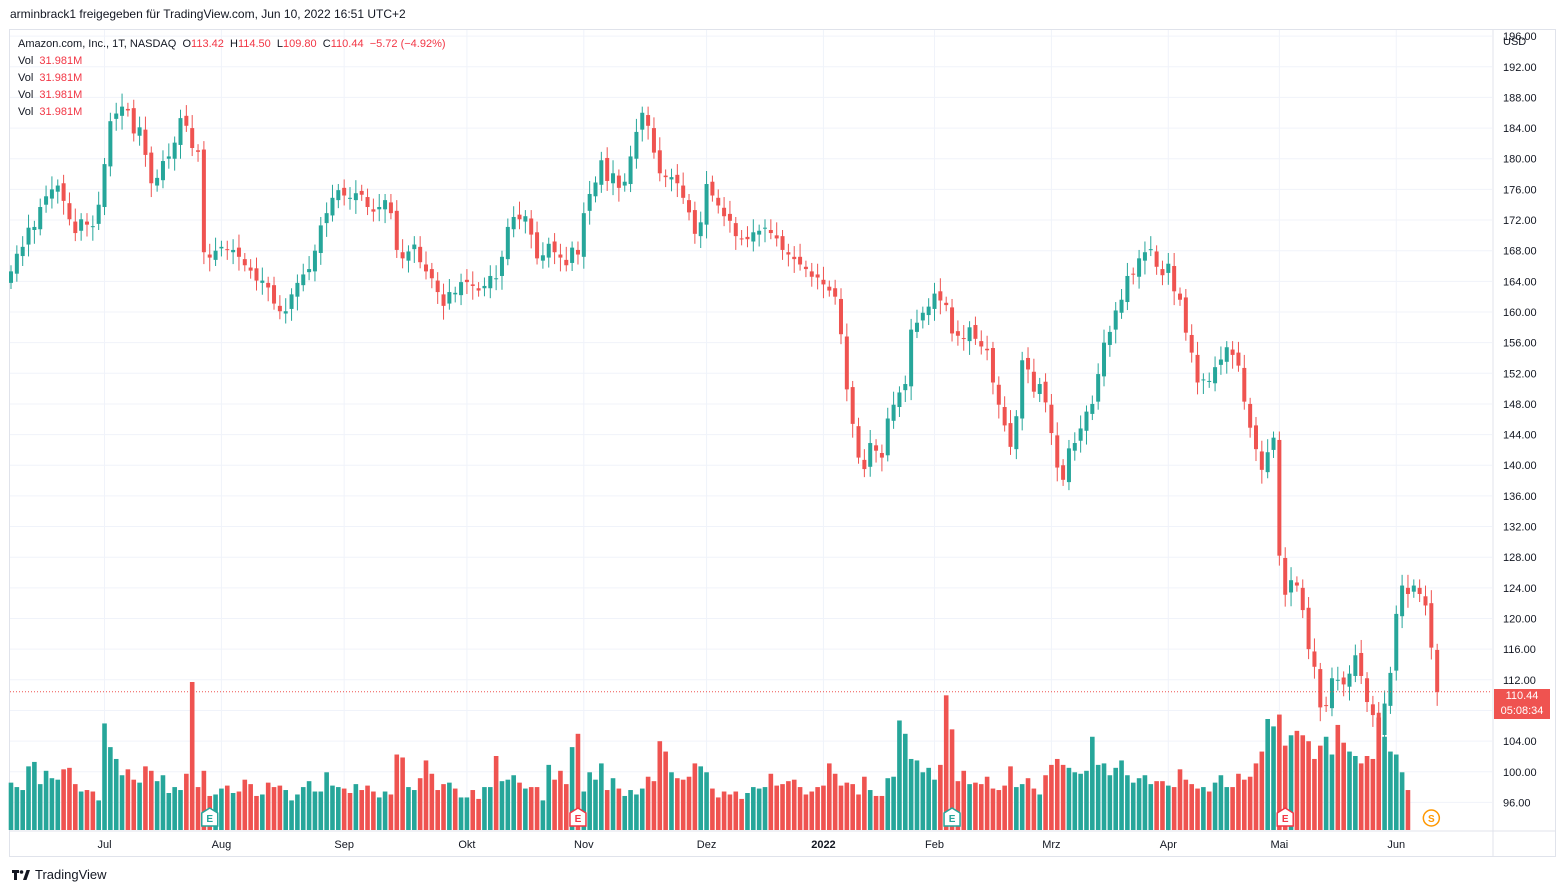 Image resolution: width=1566 pixels, height=893 pixels. What do you see at coordinates (1520, 313) in the screenshot?
I see `y-tick-label: 160.00` at bounding box center [1520, 313].